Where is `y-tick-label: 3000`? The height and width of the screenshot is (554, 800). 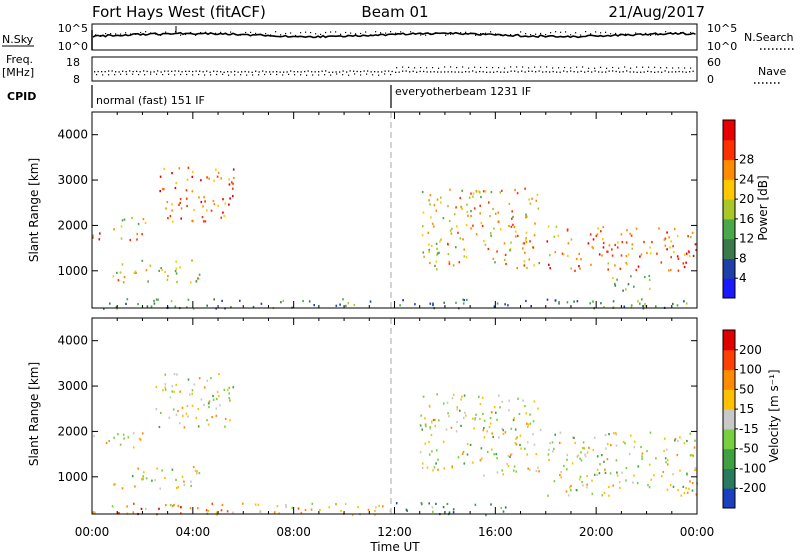
y-tick-label: 3000 is located at coordinates (72, 180).